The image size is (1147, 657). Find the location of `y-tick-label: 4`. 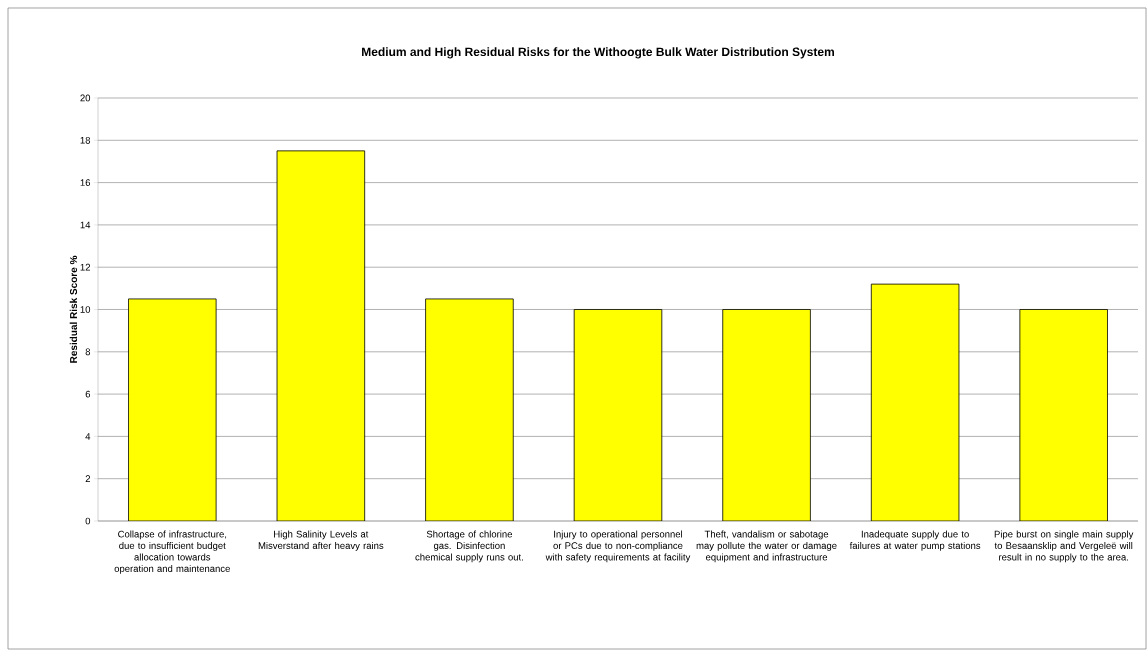

y-tick-label: 4 is located at coordinates (88, 436).